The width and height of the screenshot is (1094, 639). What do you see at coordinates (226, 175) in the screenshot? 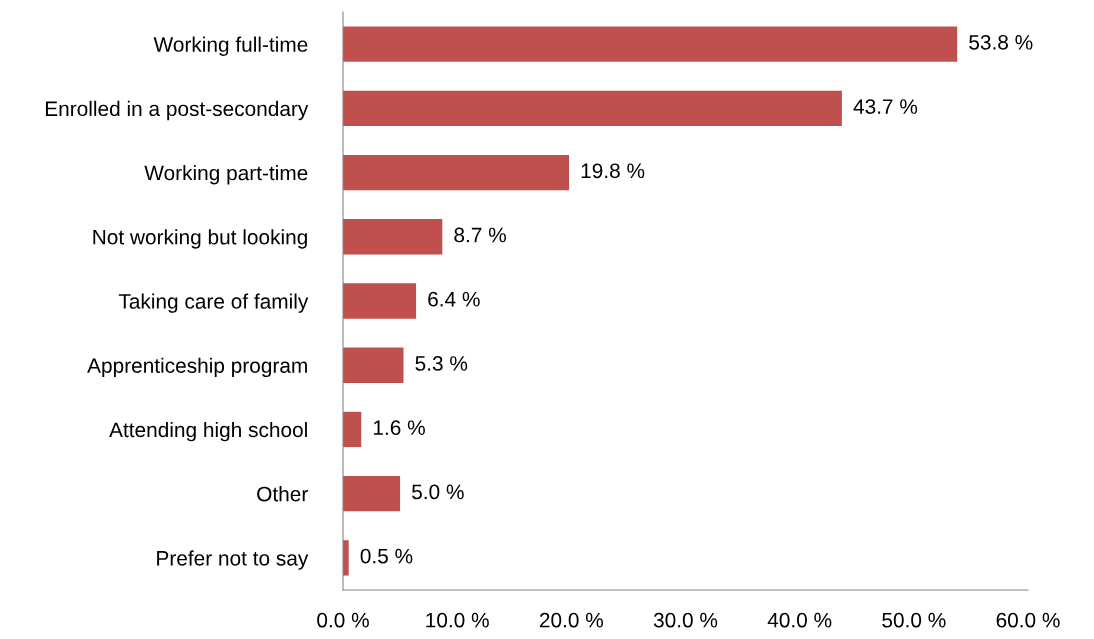
I see `y-tick-label: Working part-time` at bounding box center [226, 175].